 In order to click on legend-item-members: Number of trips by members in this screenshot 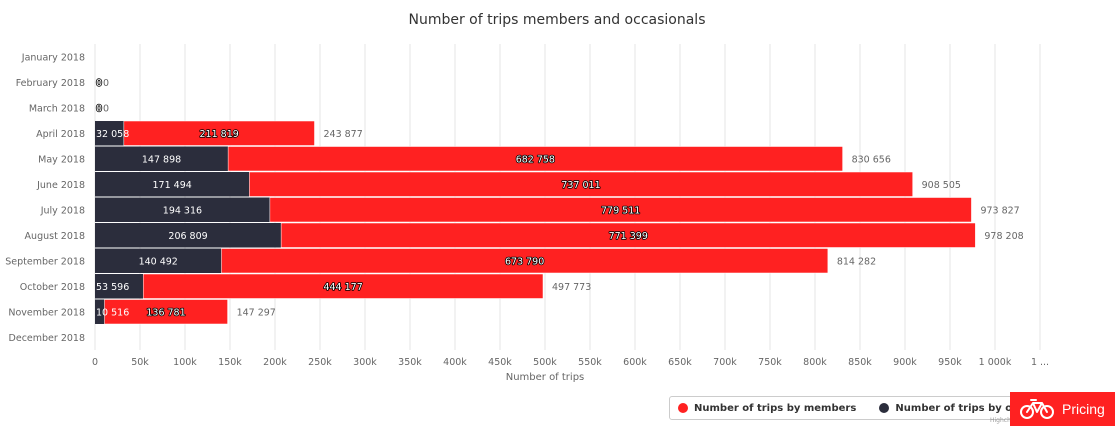, I will do `click(767, 408)`.